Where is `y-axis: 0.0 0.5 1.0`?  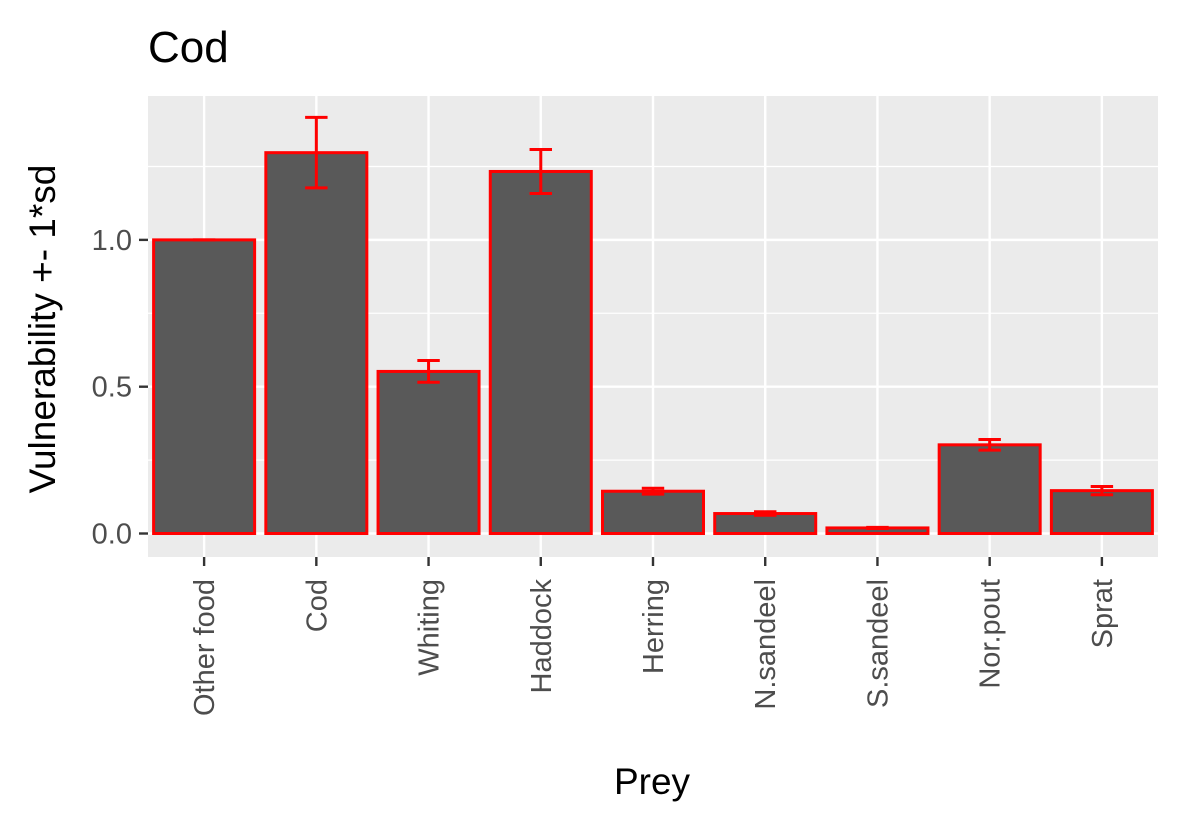 y-axis: 0.0 0.5 1.0 is located at coordinates (120, 388).